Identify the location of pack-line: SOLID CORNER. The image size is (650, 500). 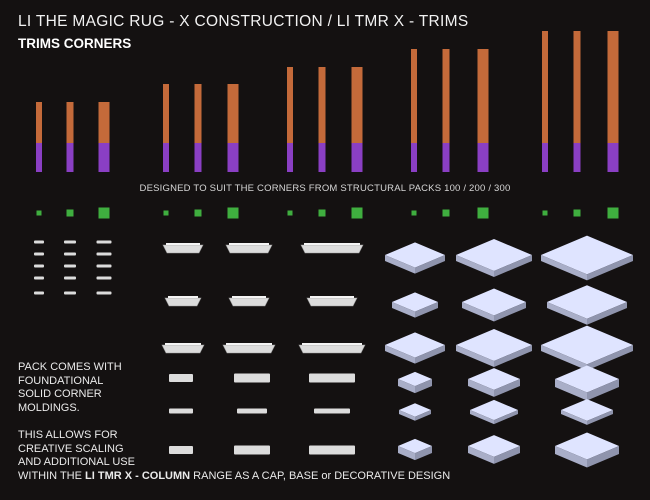
(60, 394).